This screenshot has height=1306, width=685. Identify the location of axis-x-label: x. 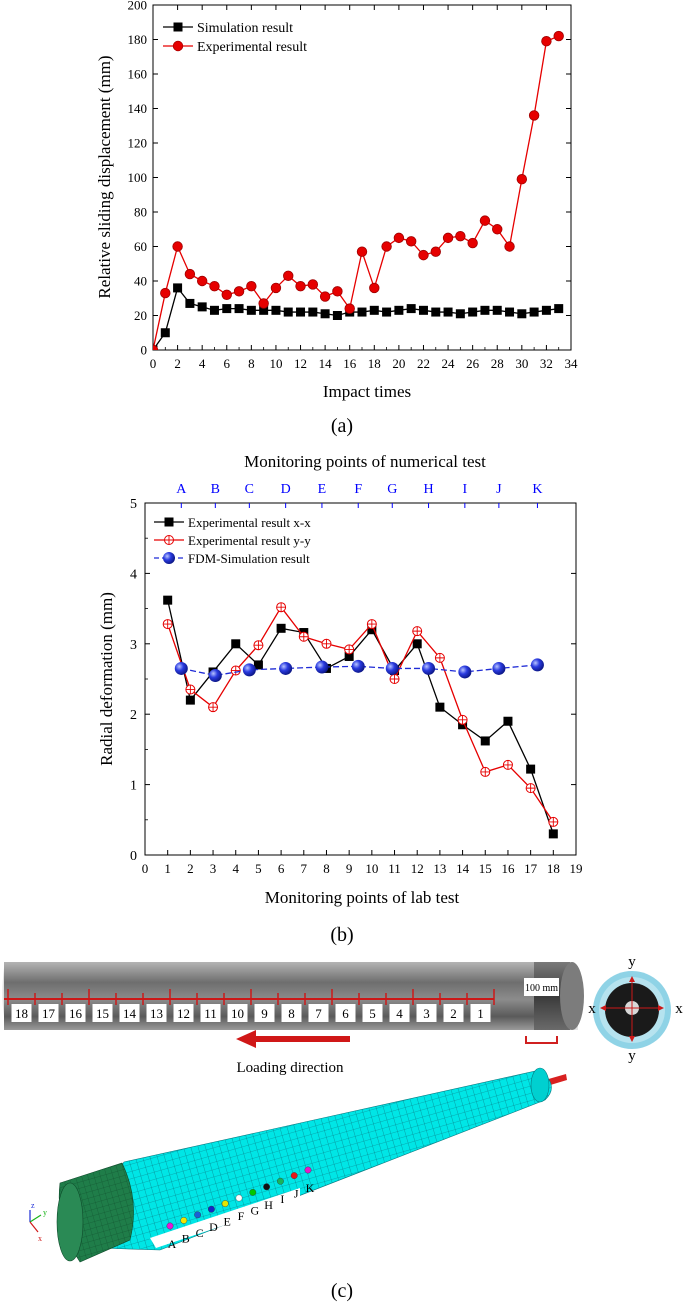
(40, 1238).